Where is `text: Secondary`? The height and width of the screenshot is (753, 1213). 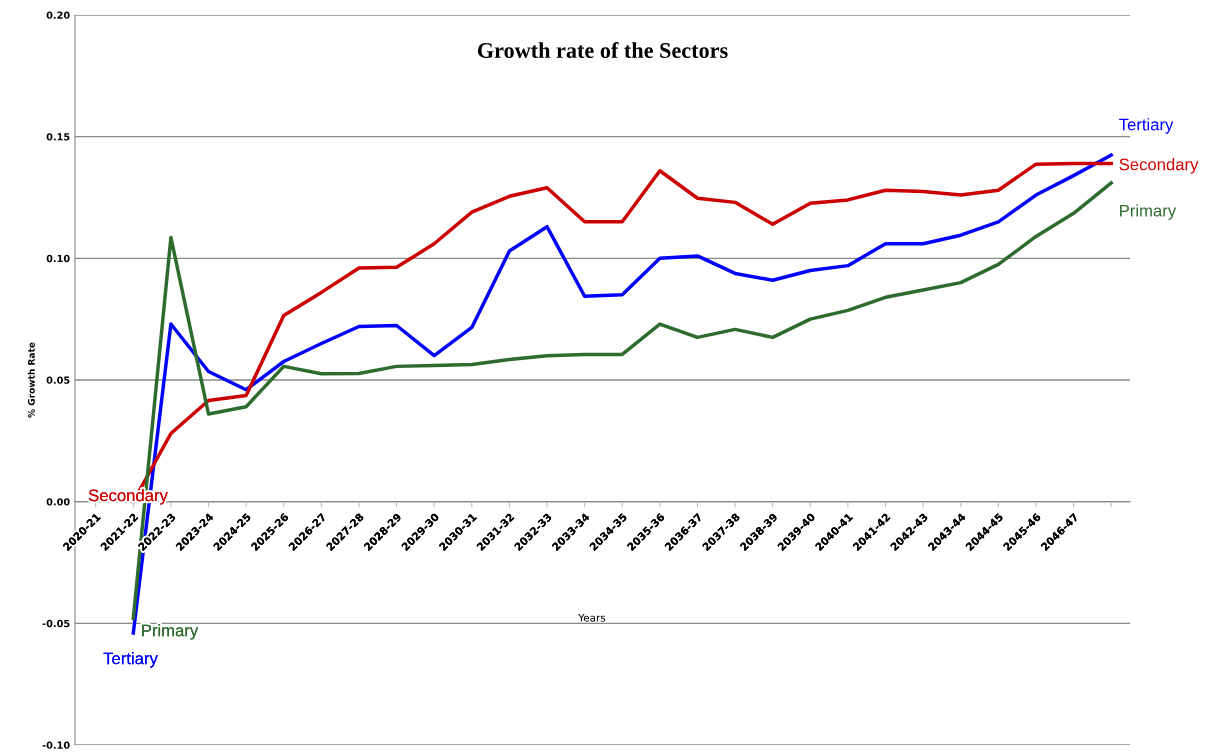 text: Secondary is located at coordinates (1159, 166).